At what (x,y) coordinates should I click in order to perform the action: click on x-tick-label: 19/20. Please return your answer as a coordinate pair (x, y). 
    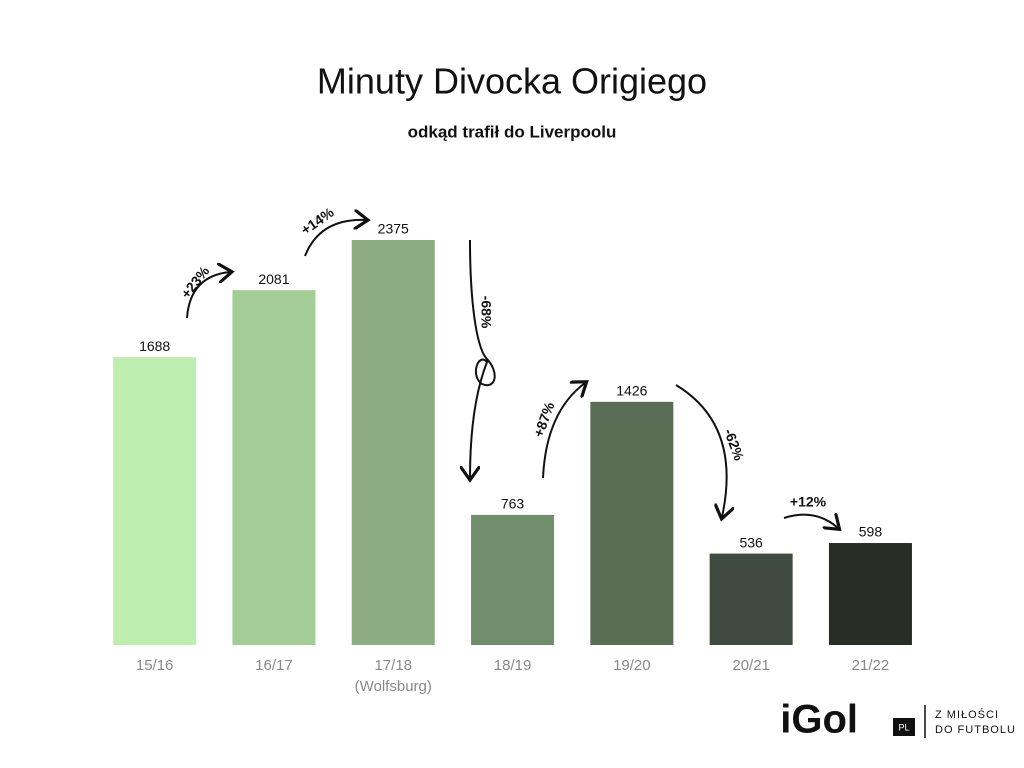
    Looking at the image, I should click on (632, 665).